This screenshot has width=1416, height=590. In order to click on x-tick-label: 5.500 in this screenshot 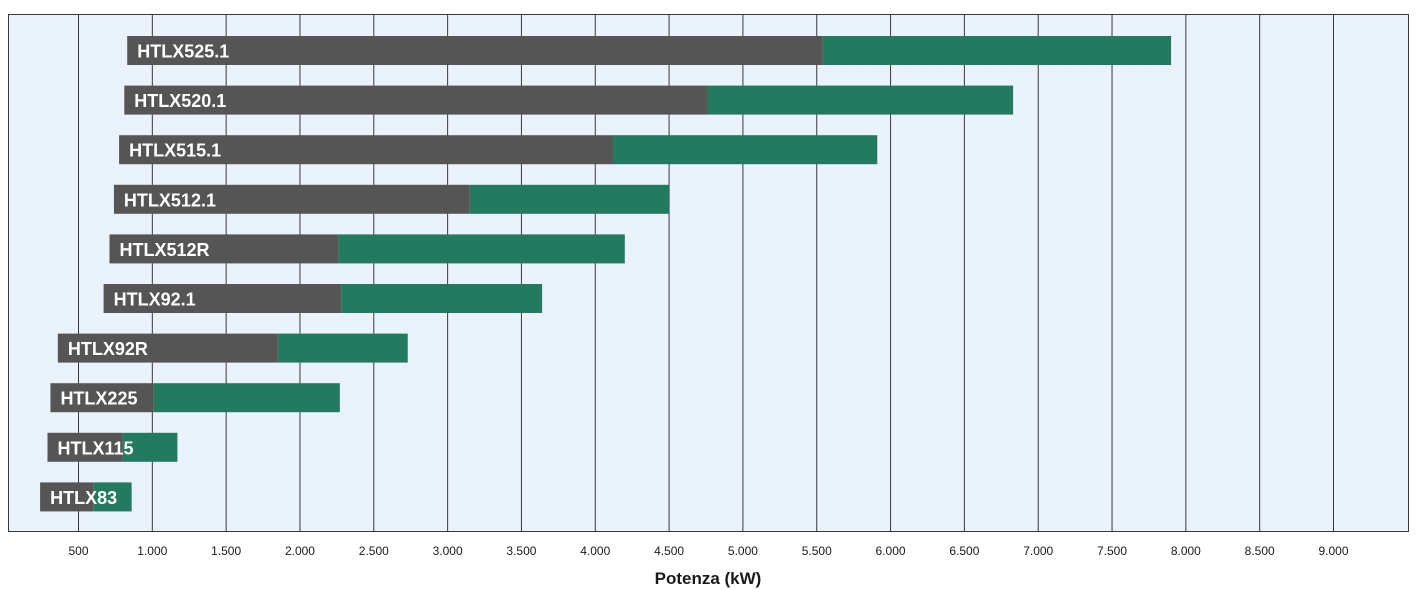, I will do `click(817, 551)`.